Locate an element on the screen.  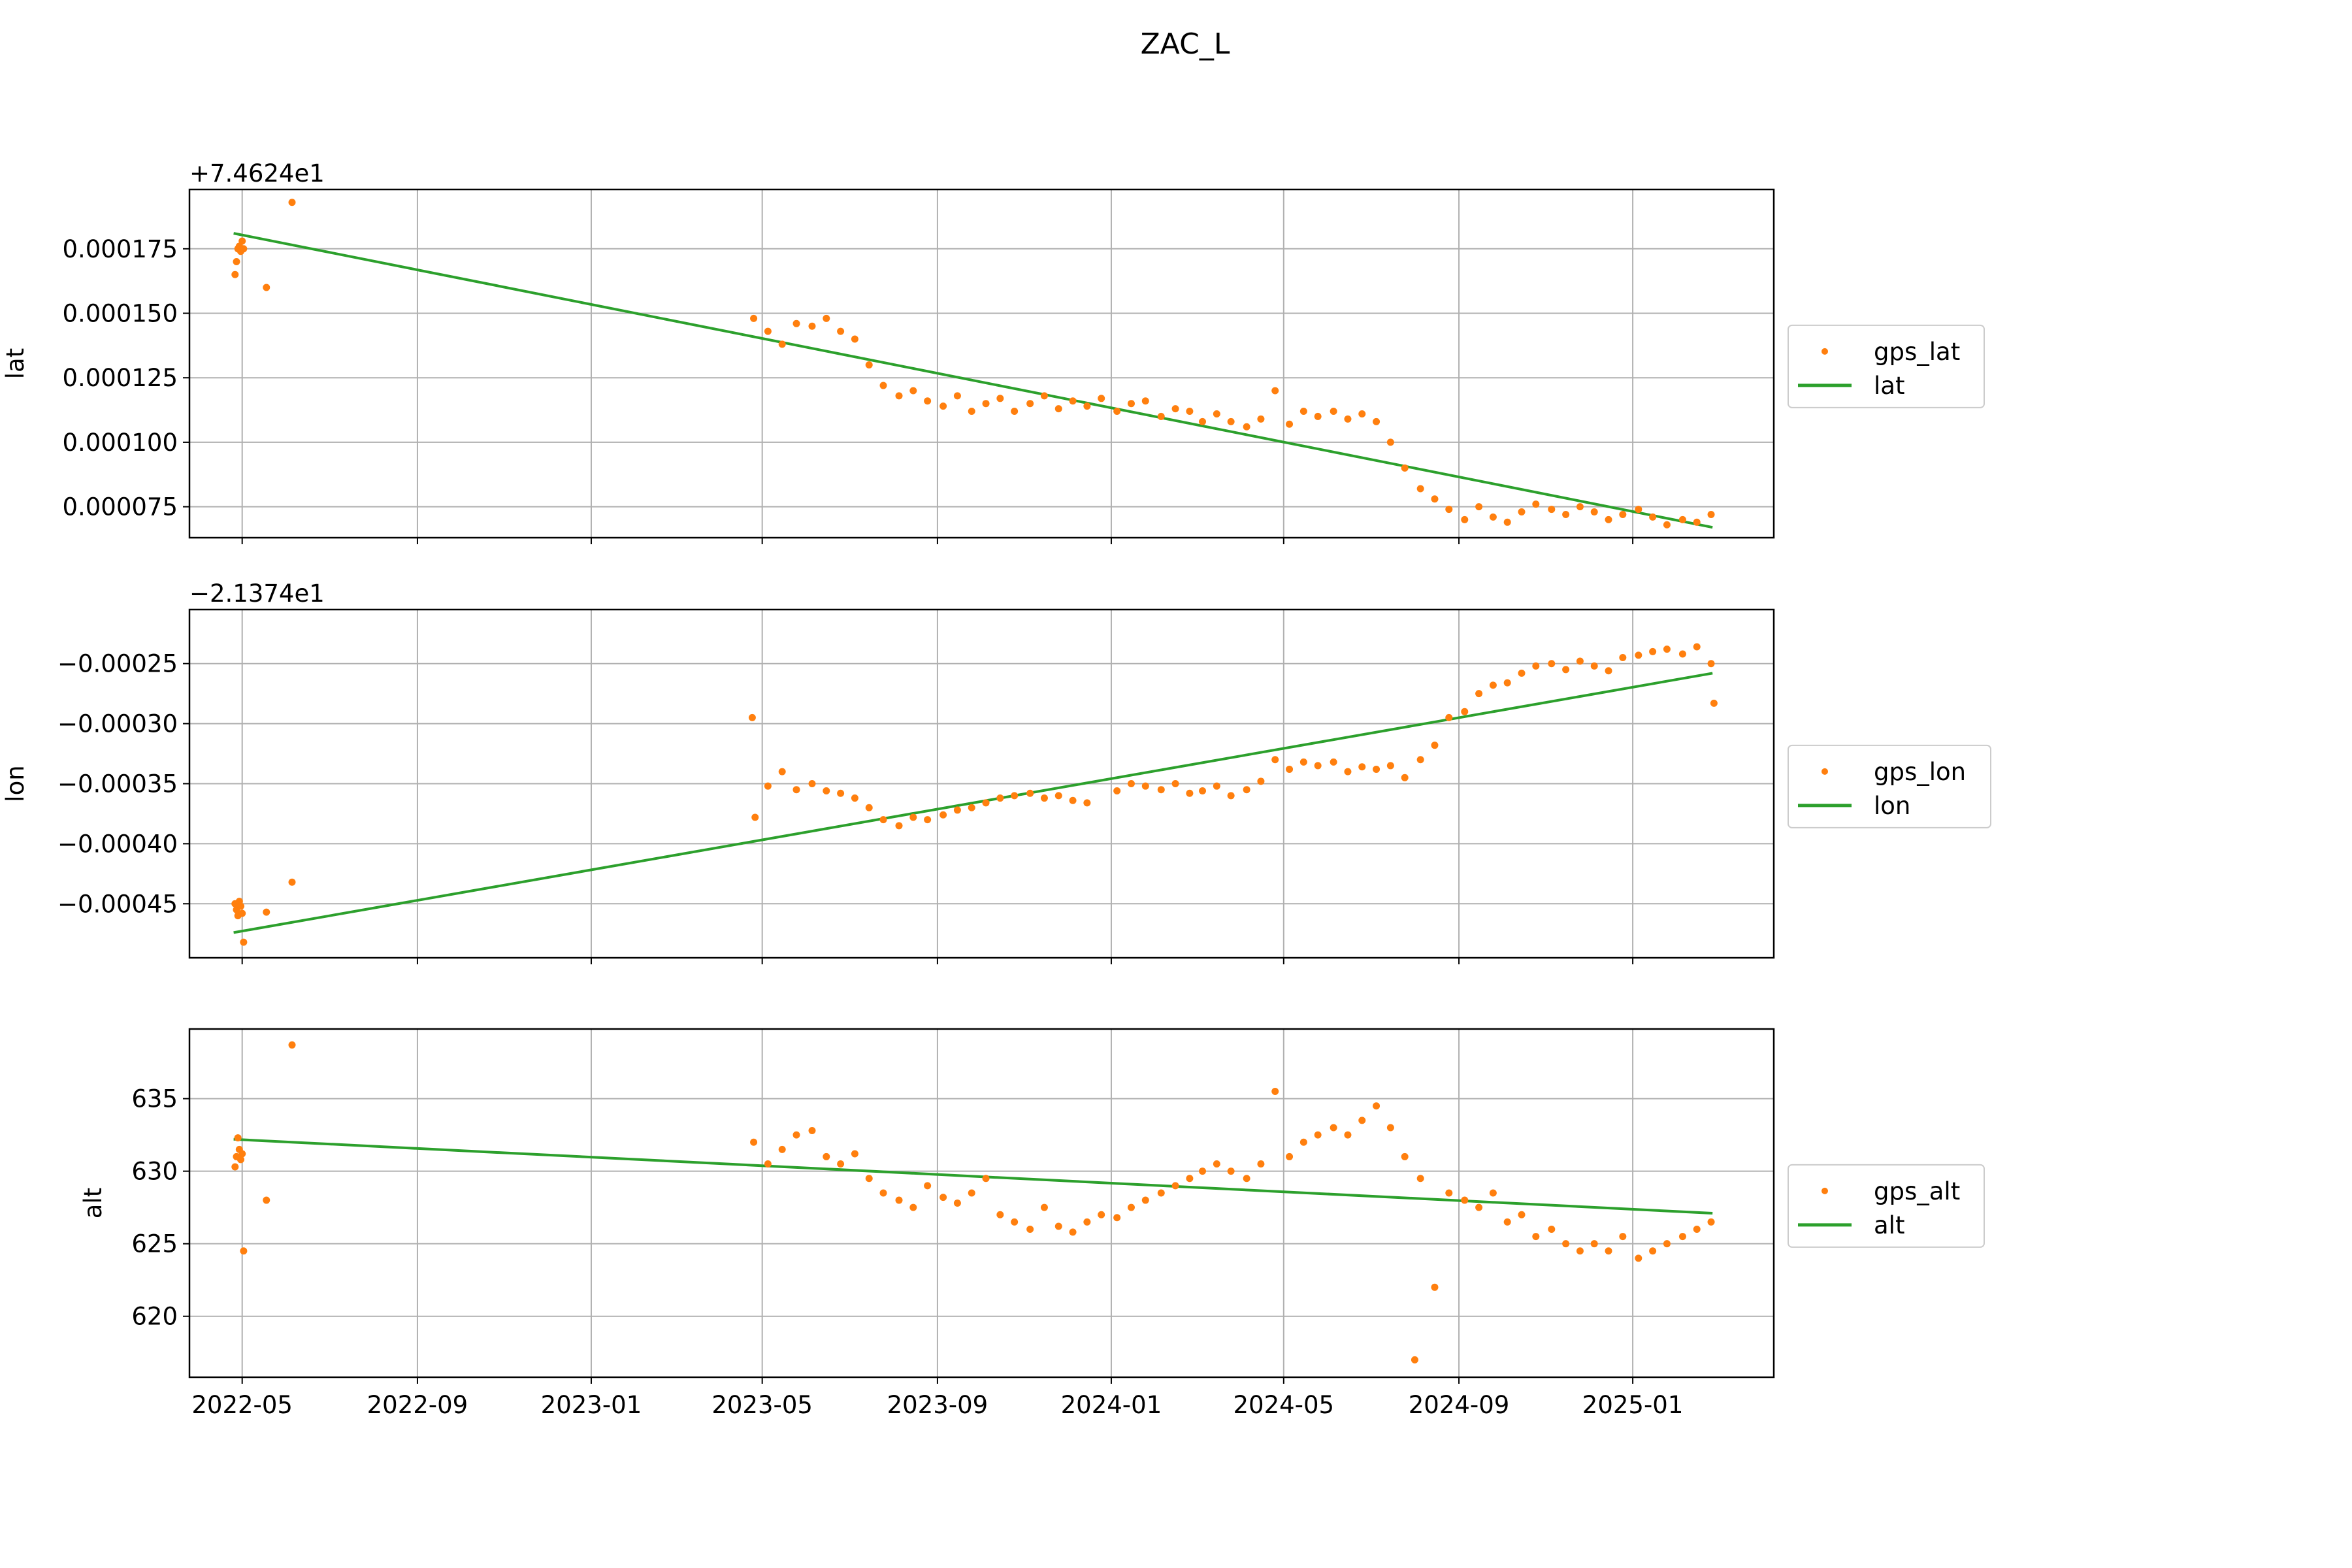
x-tick-label-2023-09: 2023-09 is located at coordinates (937, 1405).